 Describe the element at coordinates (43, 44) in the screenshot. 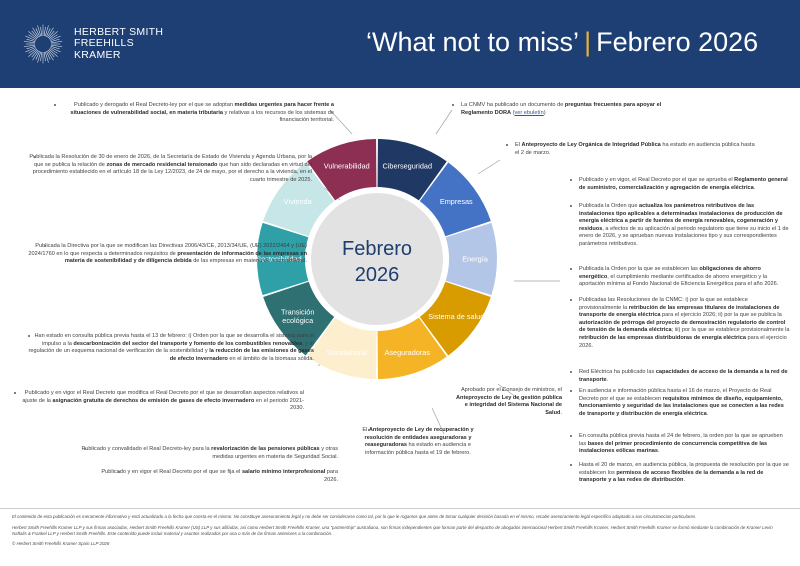

I see `sunburst-logo-icon` at that location.